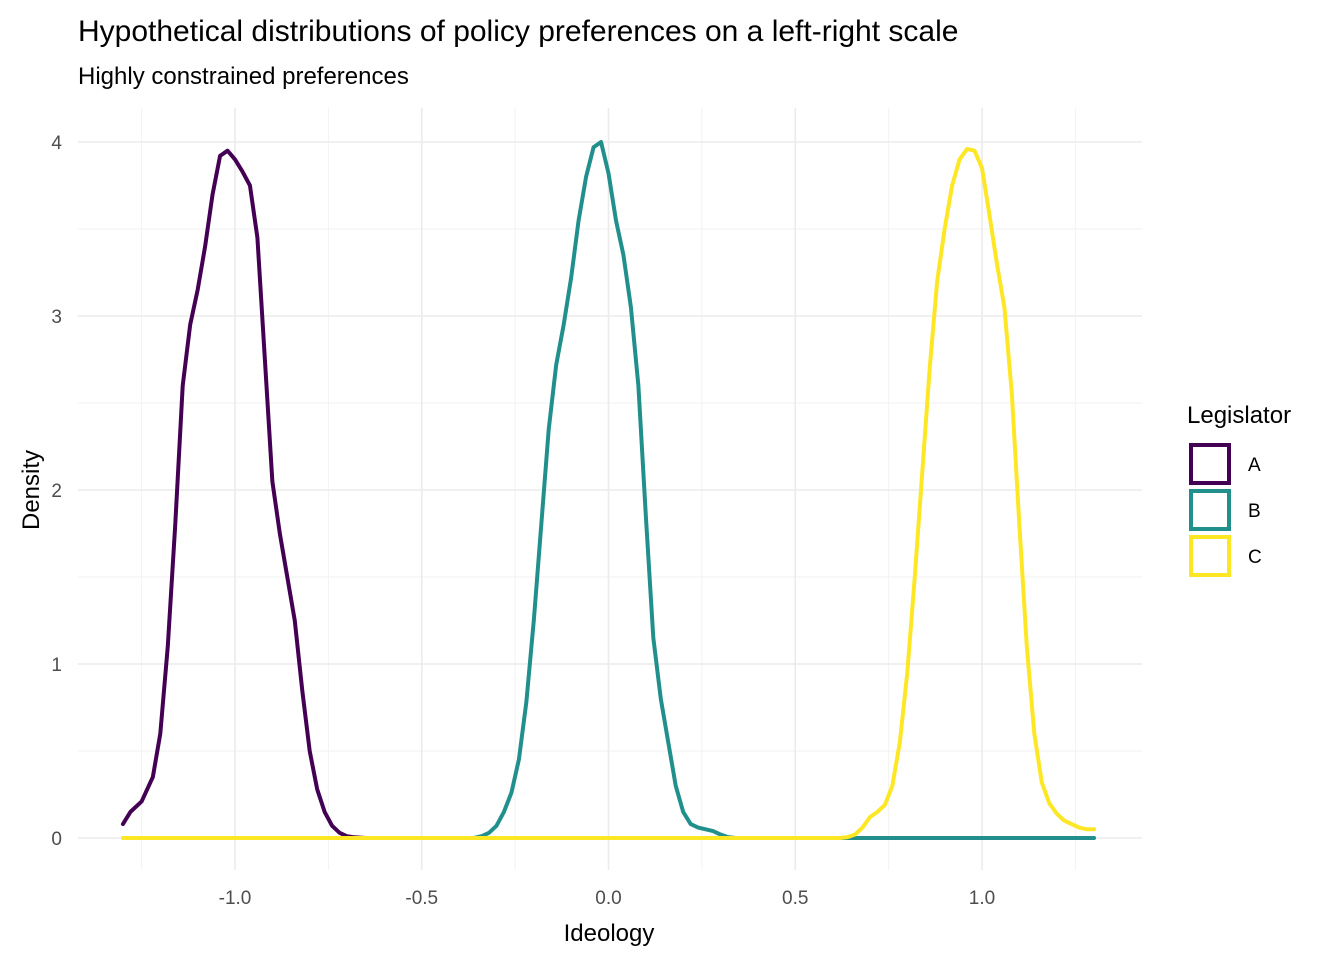 This screenshot has height=960, width=1344. What do you see at coordinates (1254, 511) in the screenshot?
I see `legend-label-b: B` at bounding box center [1254, 511].